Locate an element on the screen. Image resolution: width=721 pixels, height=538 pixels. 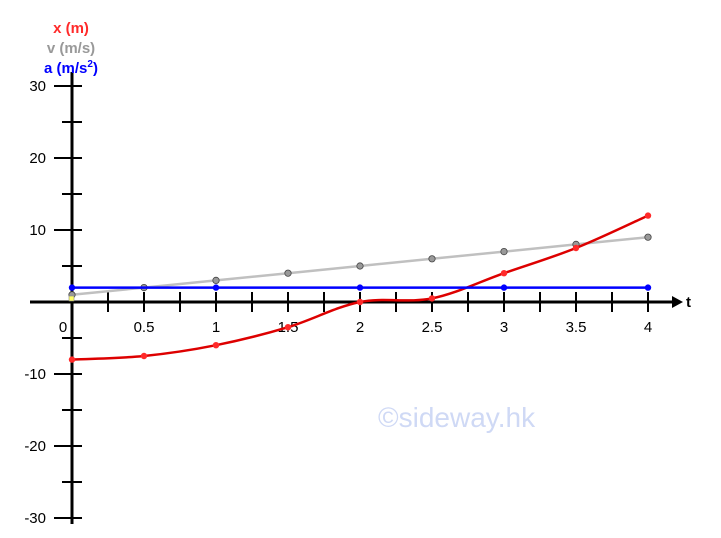
y-tick-label: 10 is located at coordinates (37, 230).